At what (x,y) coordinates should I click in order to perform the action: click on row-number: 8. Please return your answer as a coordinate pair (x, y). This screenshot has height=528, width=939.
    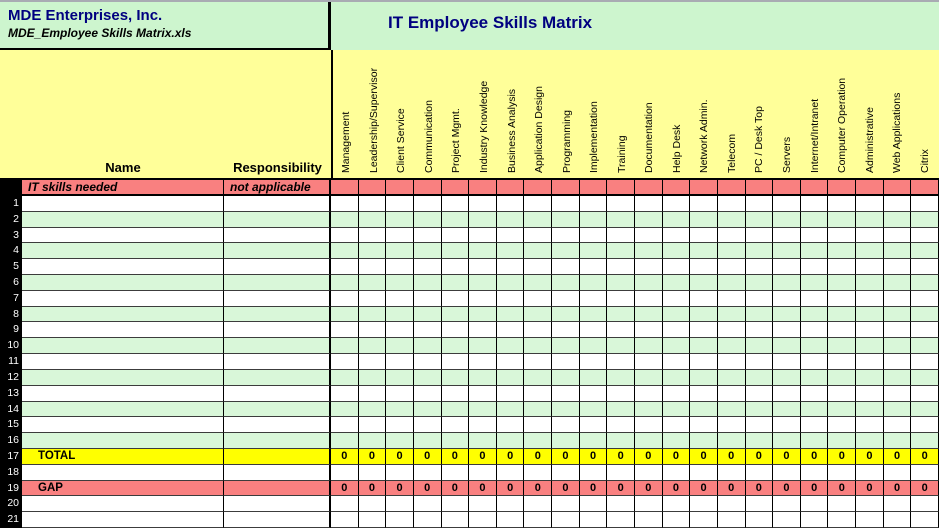
    Looking at the image, I should click on (11, 314).